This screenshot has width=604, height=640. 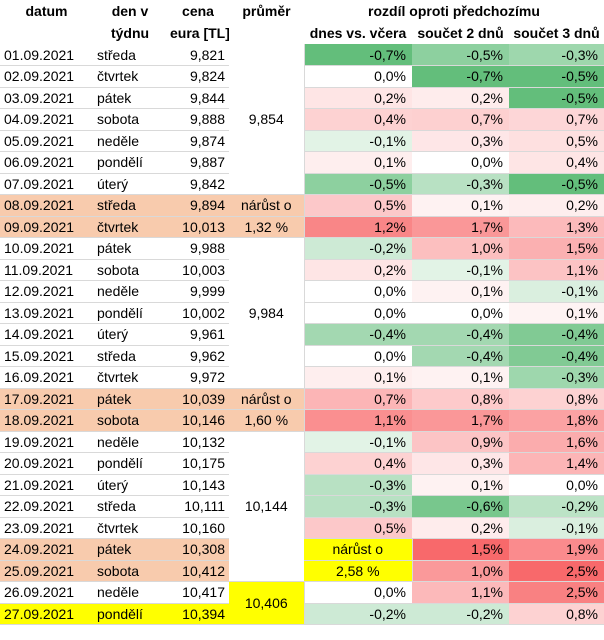 What do you see at coordinates (302, 356) in the screenshot?
I see `table-row: 15.09.2021 středa 9,962 0,0% -0,4% -0,4%` at bounding box center [302, 356].